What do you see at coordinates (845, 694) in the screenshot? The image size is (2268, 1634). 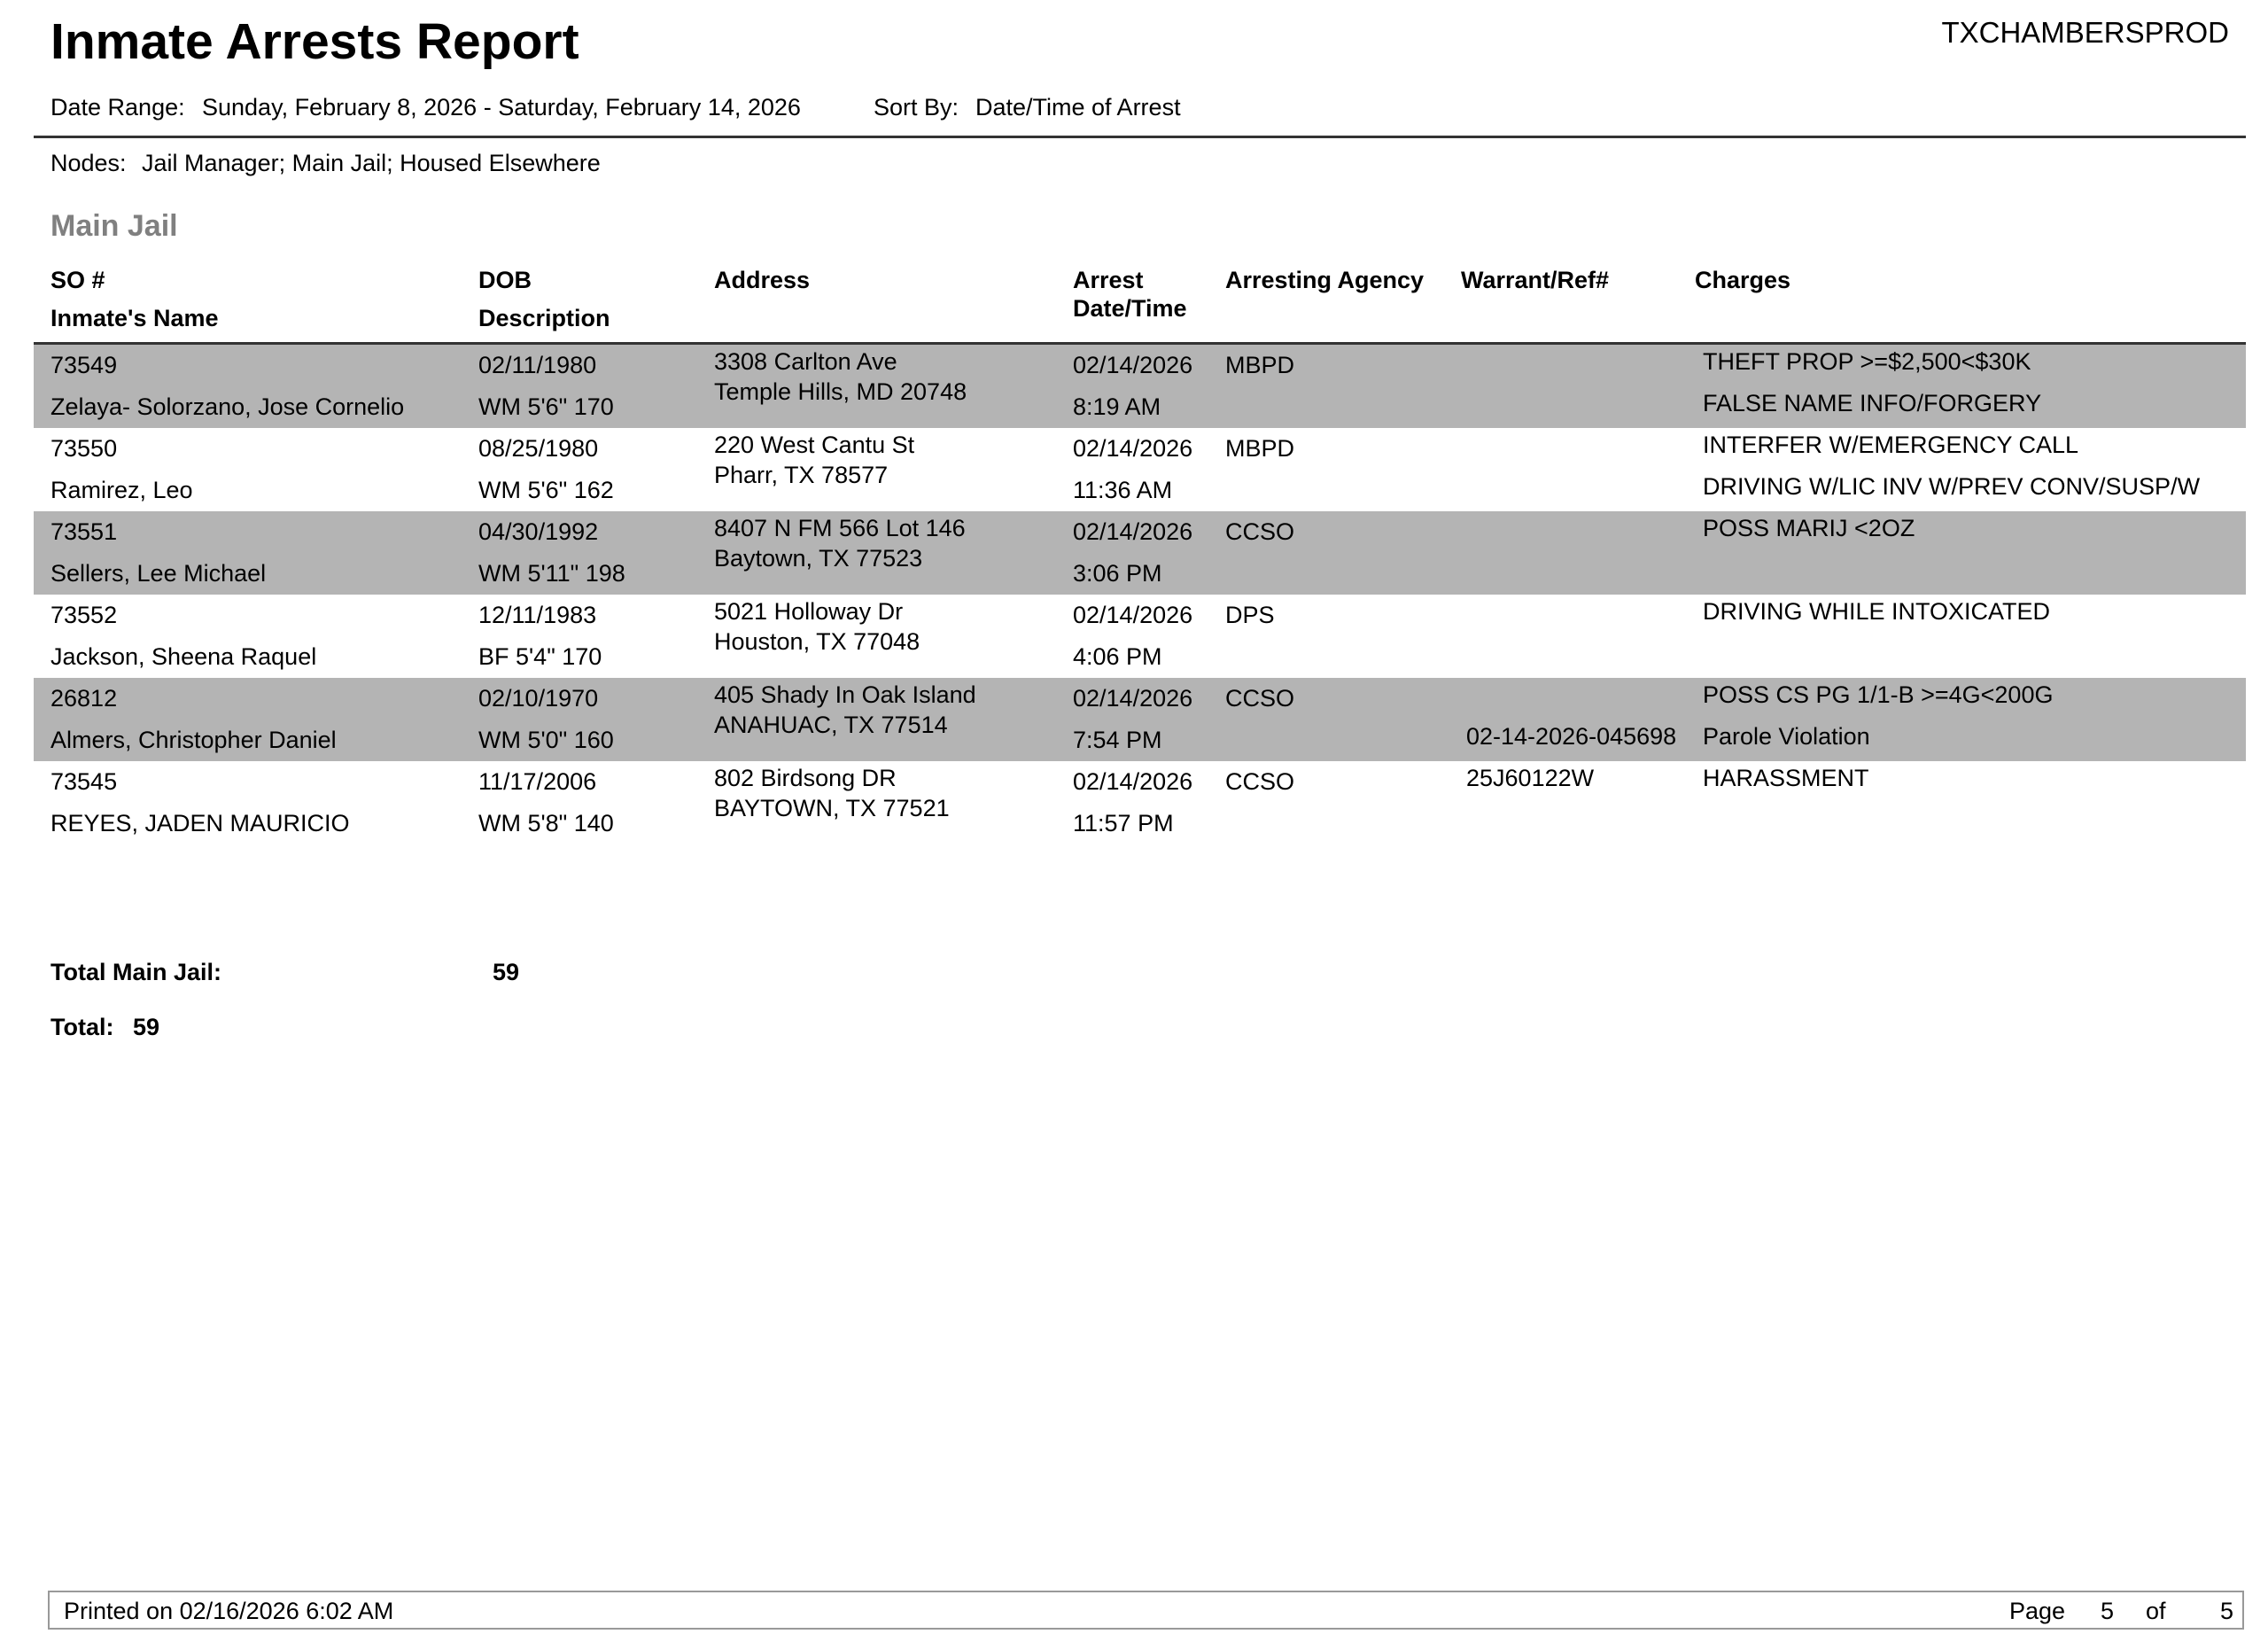 I see `address-line1: 405 Shady In Oak Island` at bounding box center [845, 694].